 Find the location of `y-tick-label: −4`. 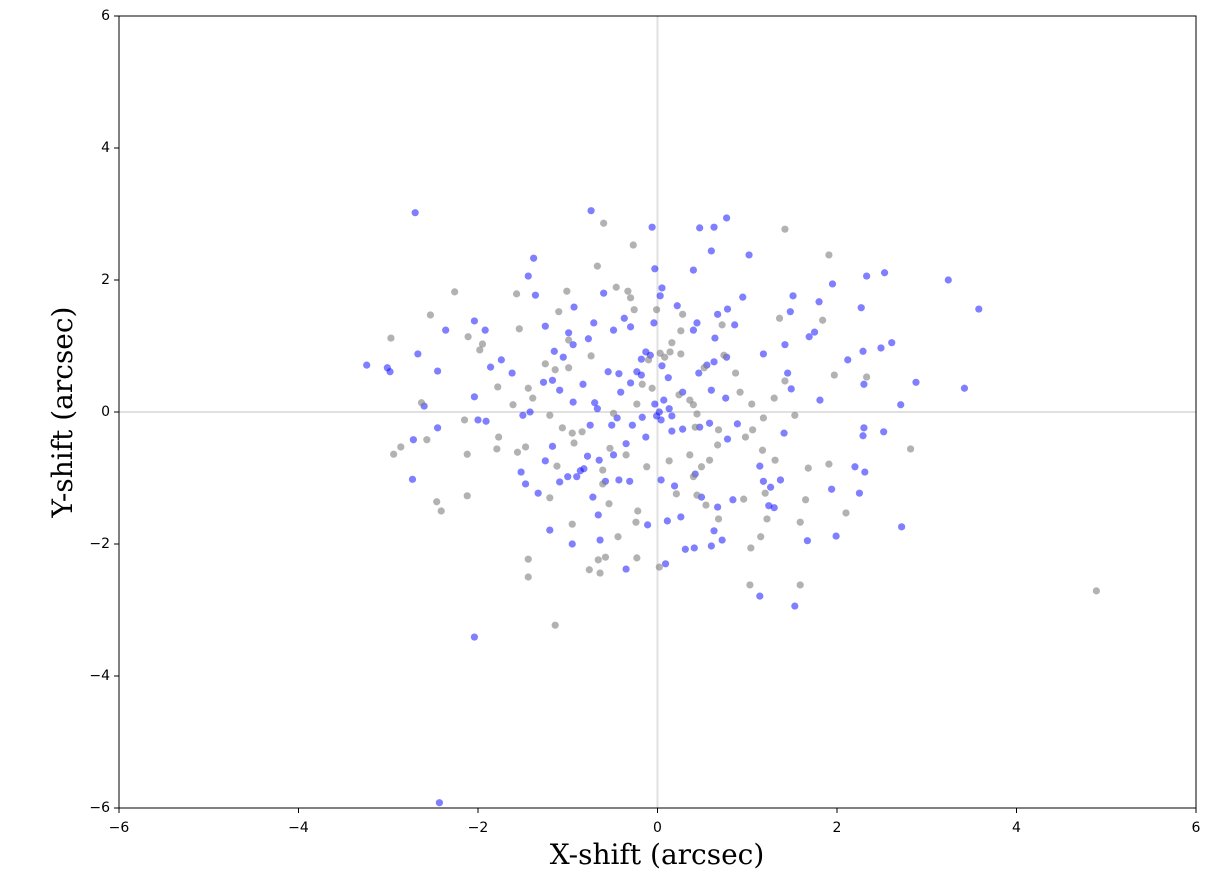

y-tick-label: −4 is located at coordinates (99, 676).